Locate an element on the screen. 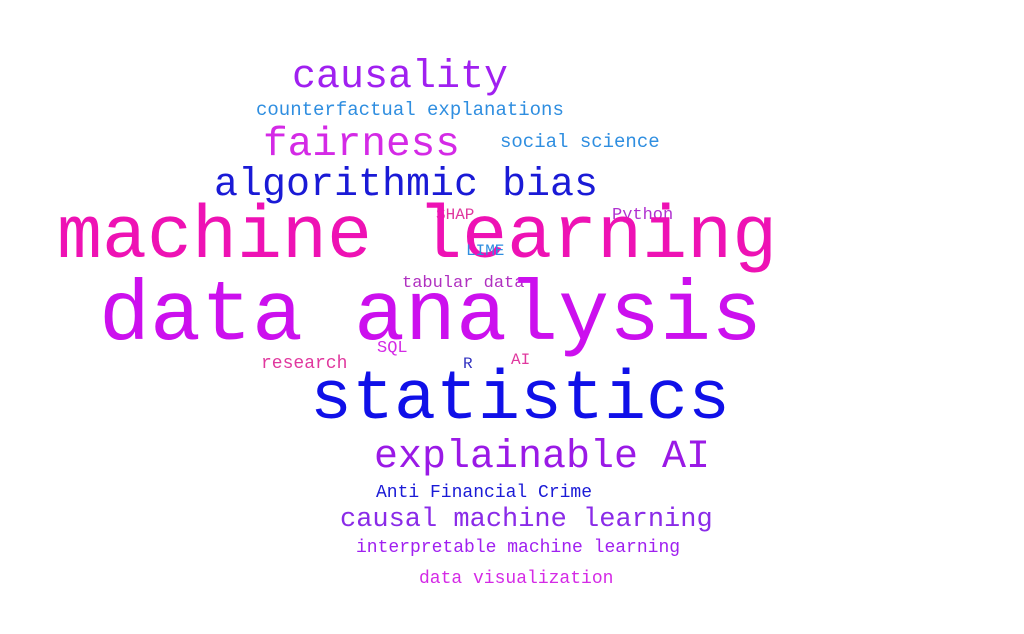 This screenshot has width=1024, height=634. word-social-science: social science is located at coordinates (580, 142).